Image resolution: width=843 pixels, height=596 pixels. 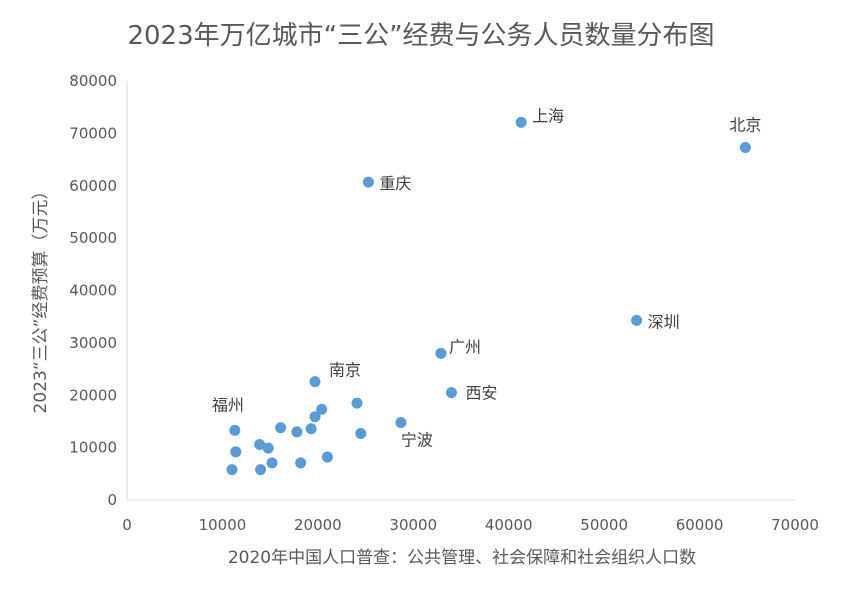 I want to click on y-tick-label: 80000, so click(x=93, y=81).